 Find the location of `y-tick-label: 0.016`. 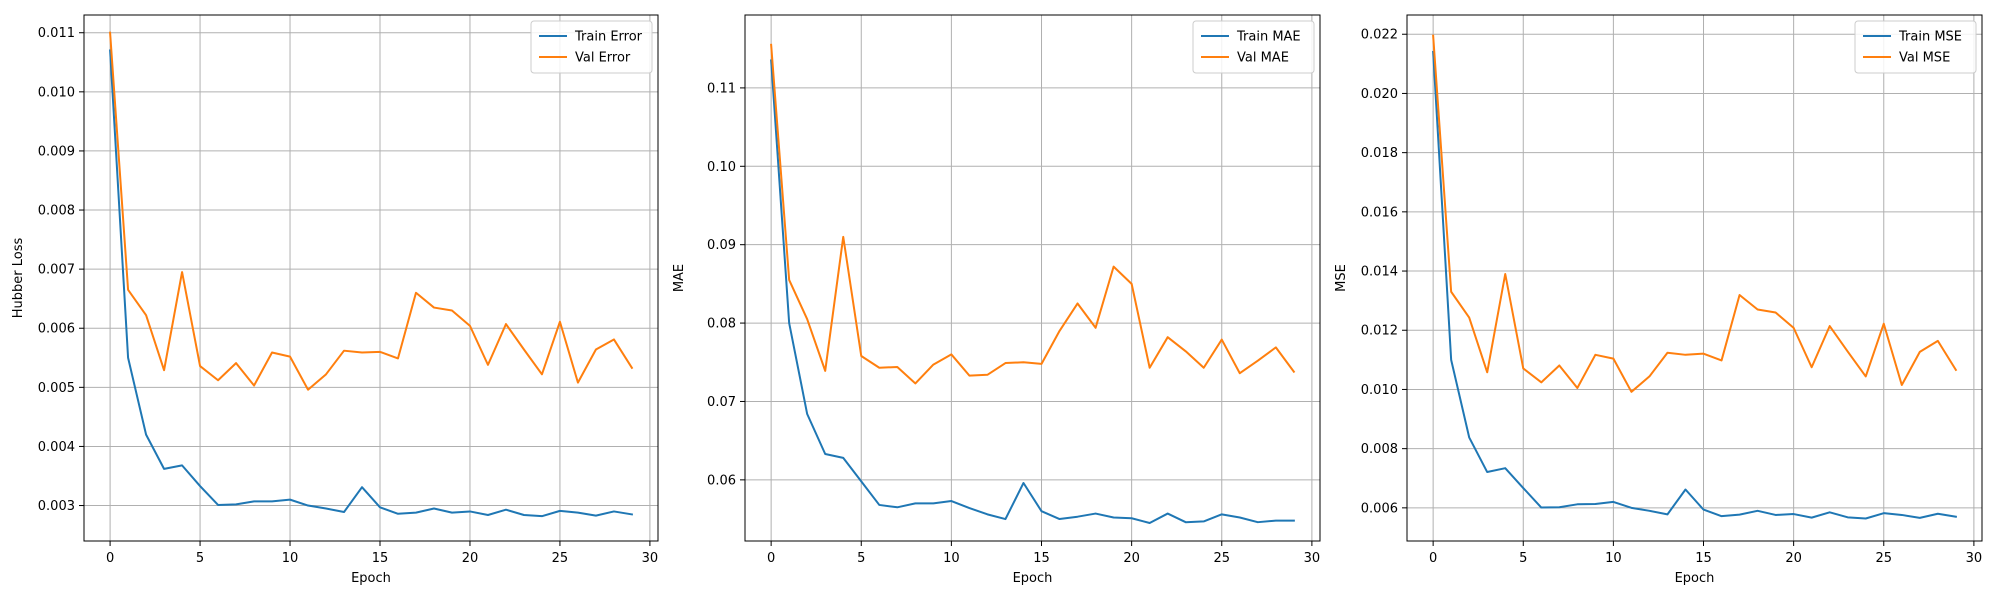

y-tick-label: 0.016 is located at coordinates (1379, 212).